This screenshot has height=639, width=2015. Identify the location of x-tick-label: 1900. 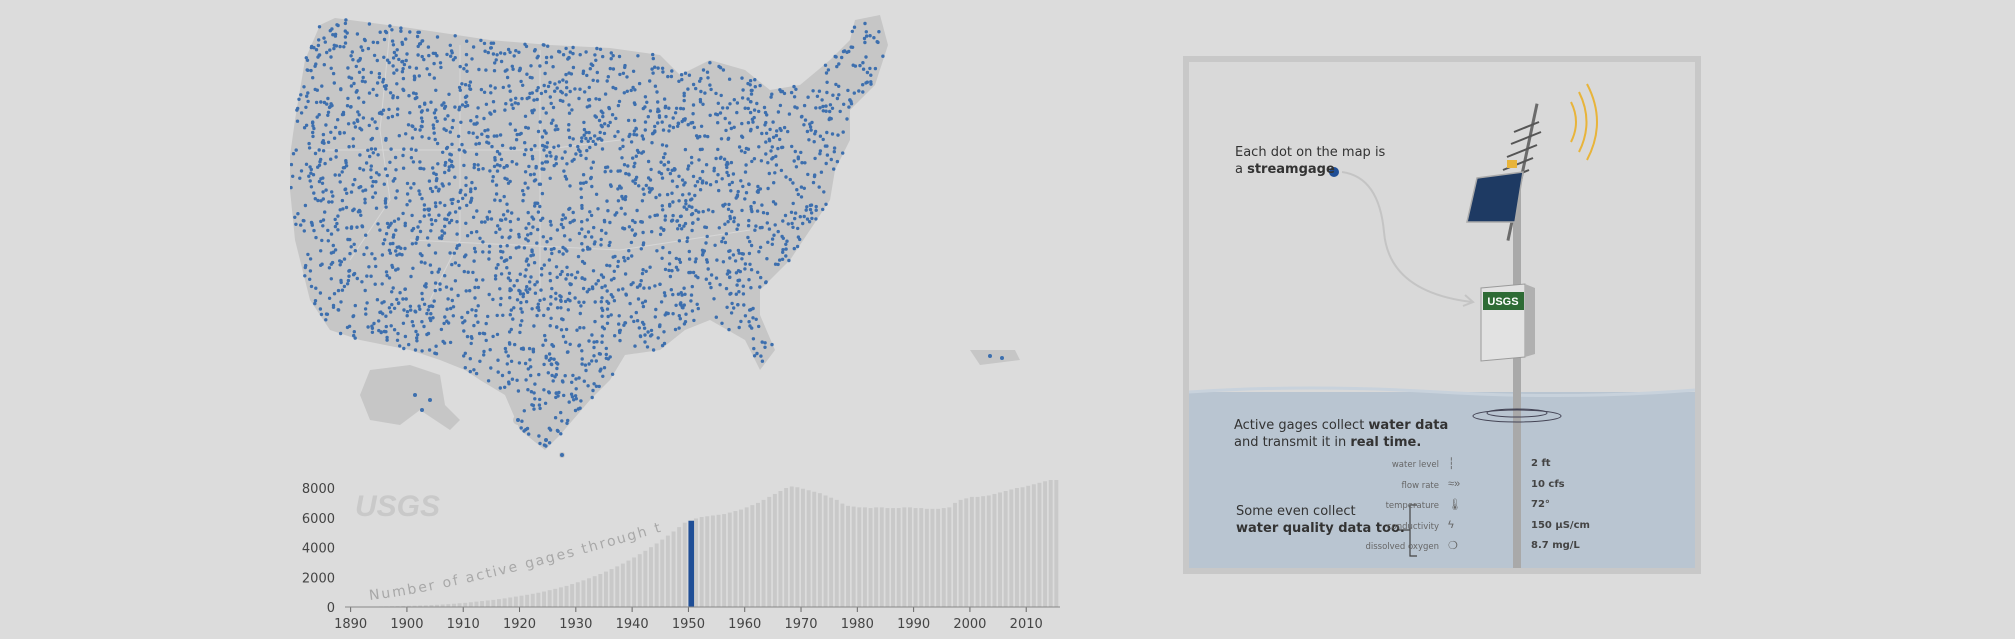
(406, 624).